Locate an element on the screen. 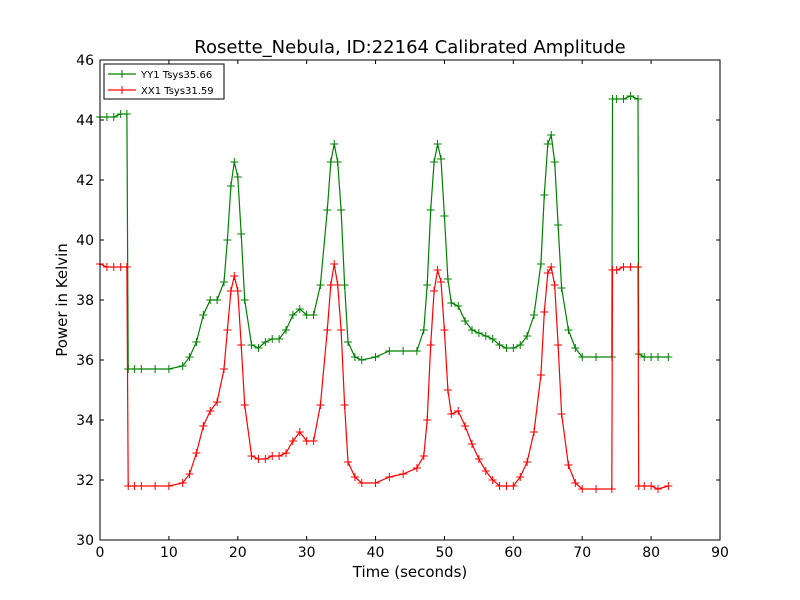 The height and width of the screenshot is (600, 800). x-tick-label: 70 is located at coordinates (582, 553).